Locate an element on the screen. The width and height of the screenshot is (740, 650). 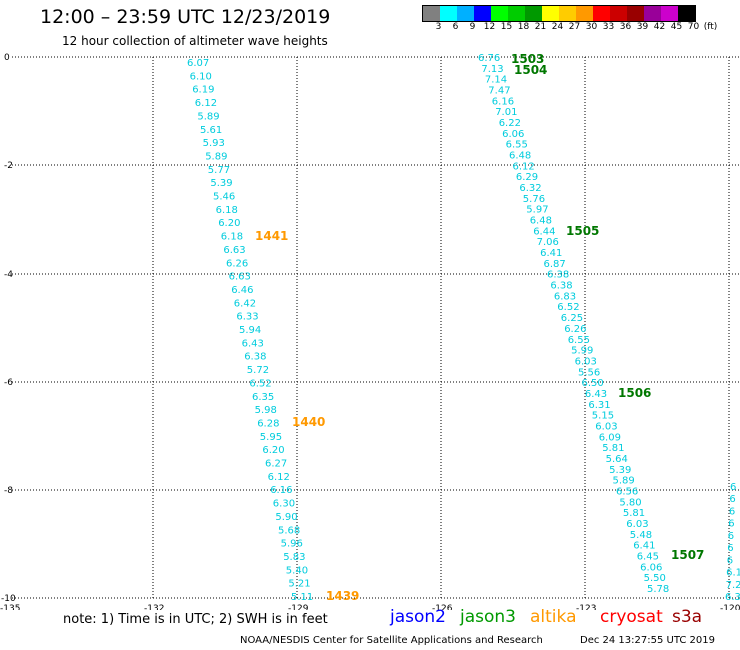
wave-height-value: 6.50 is located at coordinates (593, 383).